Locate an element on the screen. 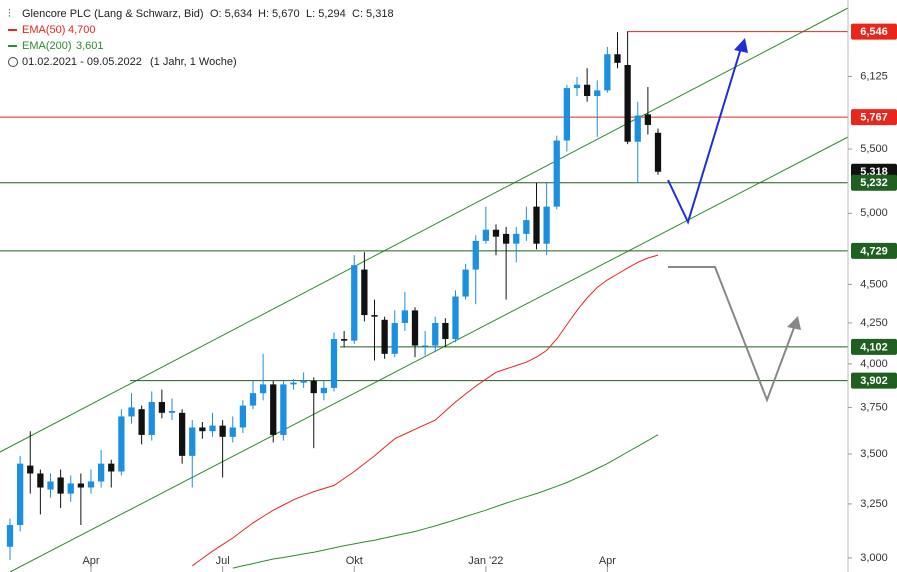 The width and height of the screenshot is (897, 572). y-tick-label: 5,000 is located at coordinates (874, 213).